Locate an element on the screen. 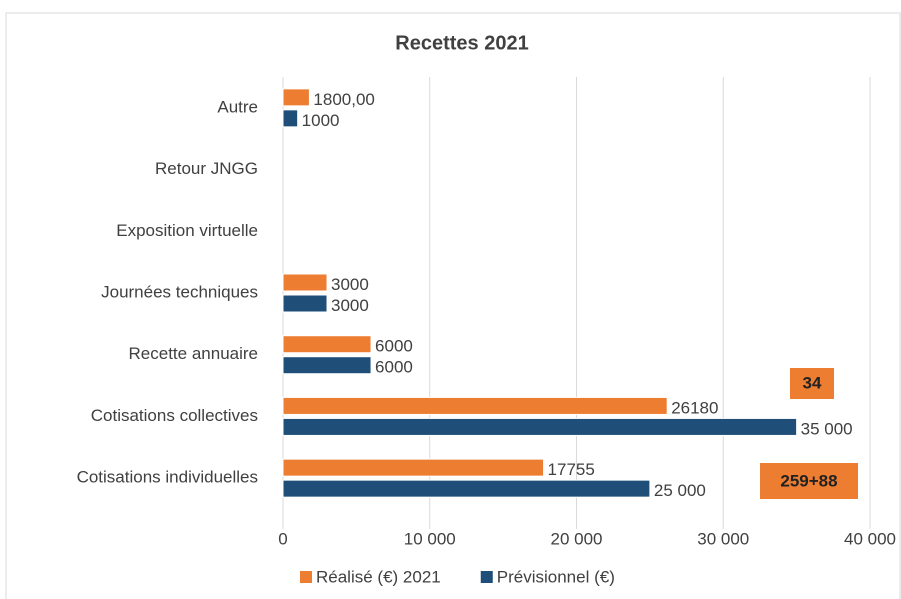 This screenshot has width=901, height=599. x-tick-label: 10 000 is located at coordinates (430, 538).